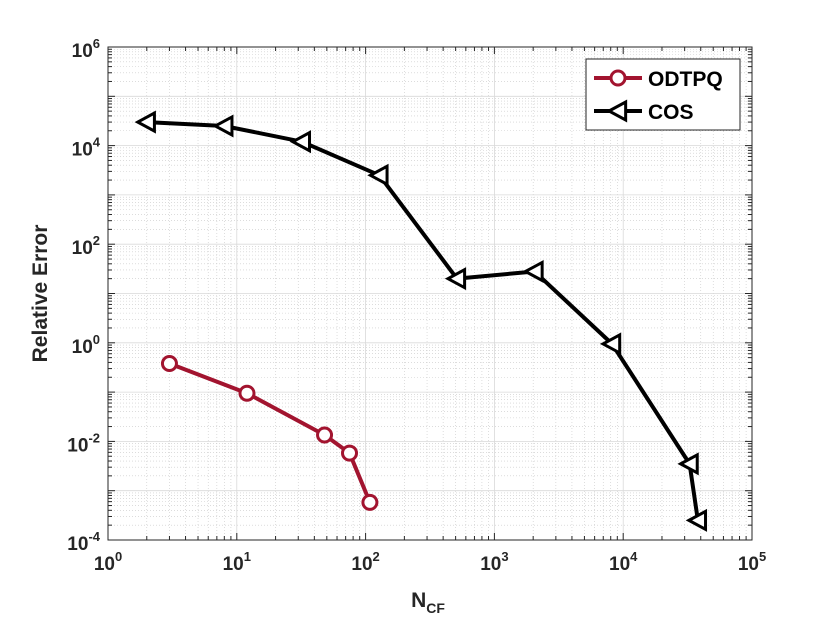  What do you see at coordinates (418, 600) in the screenshot?
I see `x-axis-label-main: N` at bounding box center [418, 600].